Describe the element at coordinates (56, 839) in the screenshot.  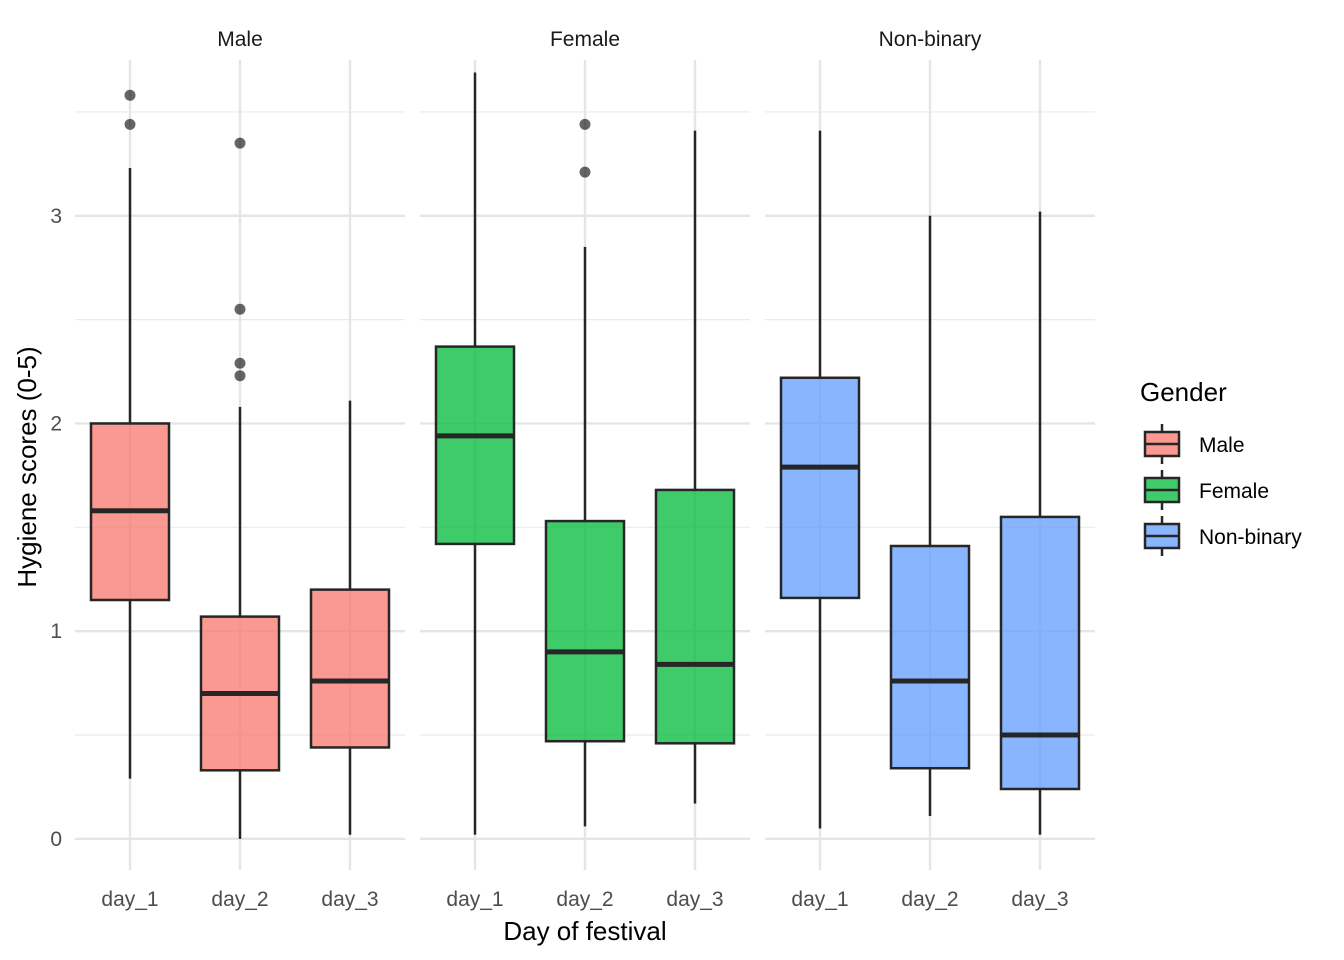
I see `y-tick-label: 0` at that location.